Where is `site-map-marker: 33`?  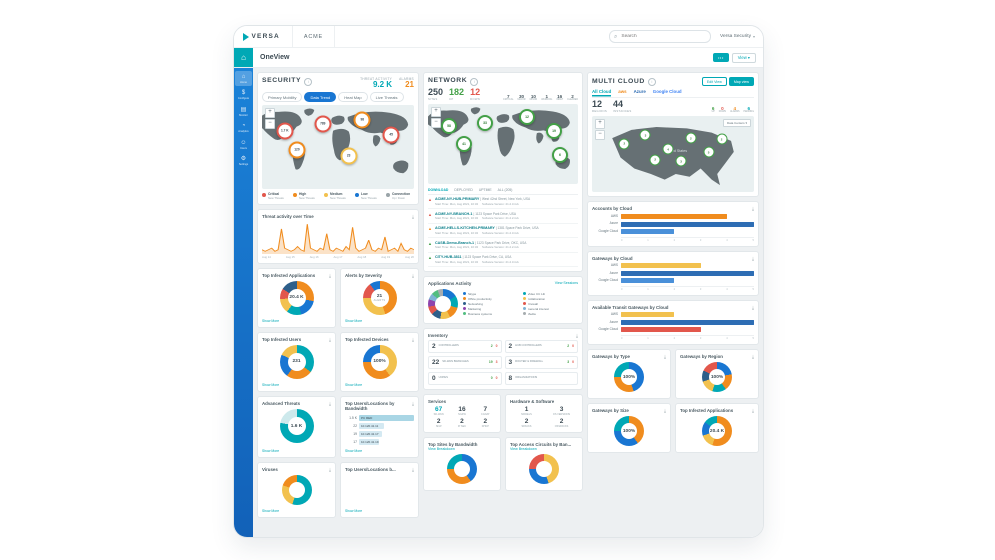
site-map-marker: 33 is located at coordinates (485, 123).